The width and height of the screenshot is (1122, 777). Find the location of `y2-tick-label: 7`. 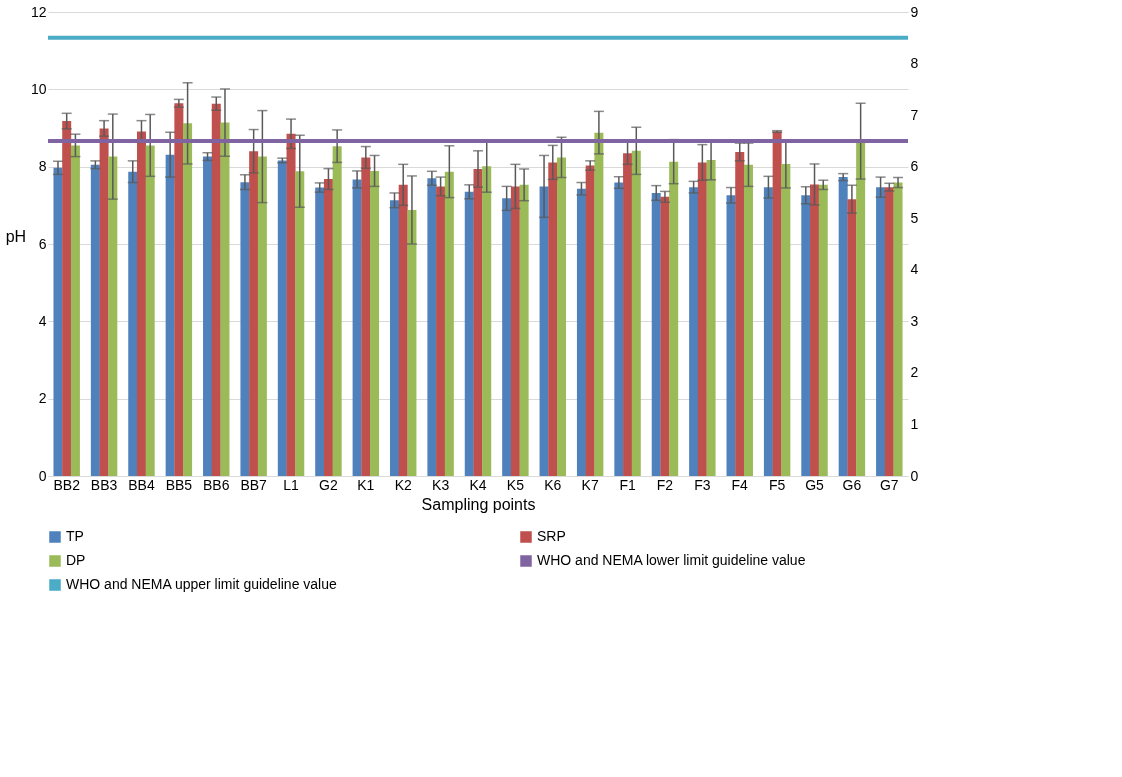

y2-tick-label: 7 is located at coordinates (914, 114).